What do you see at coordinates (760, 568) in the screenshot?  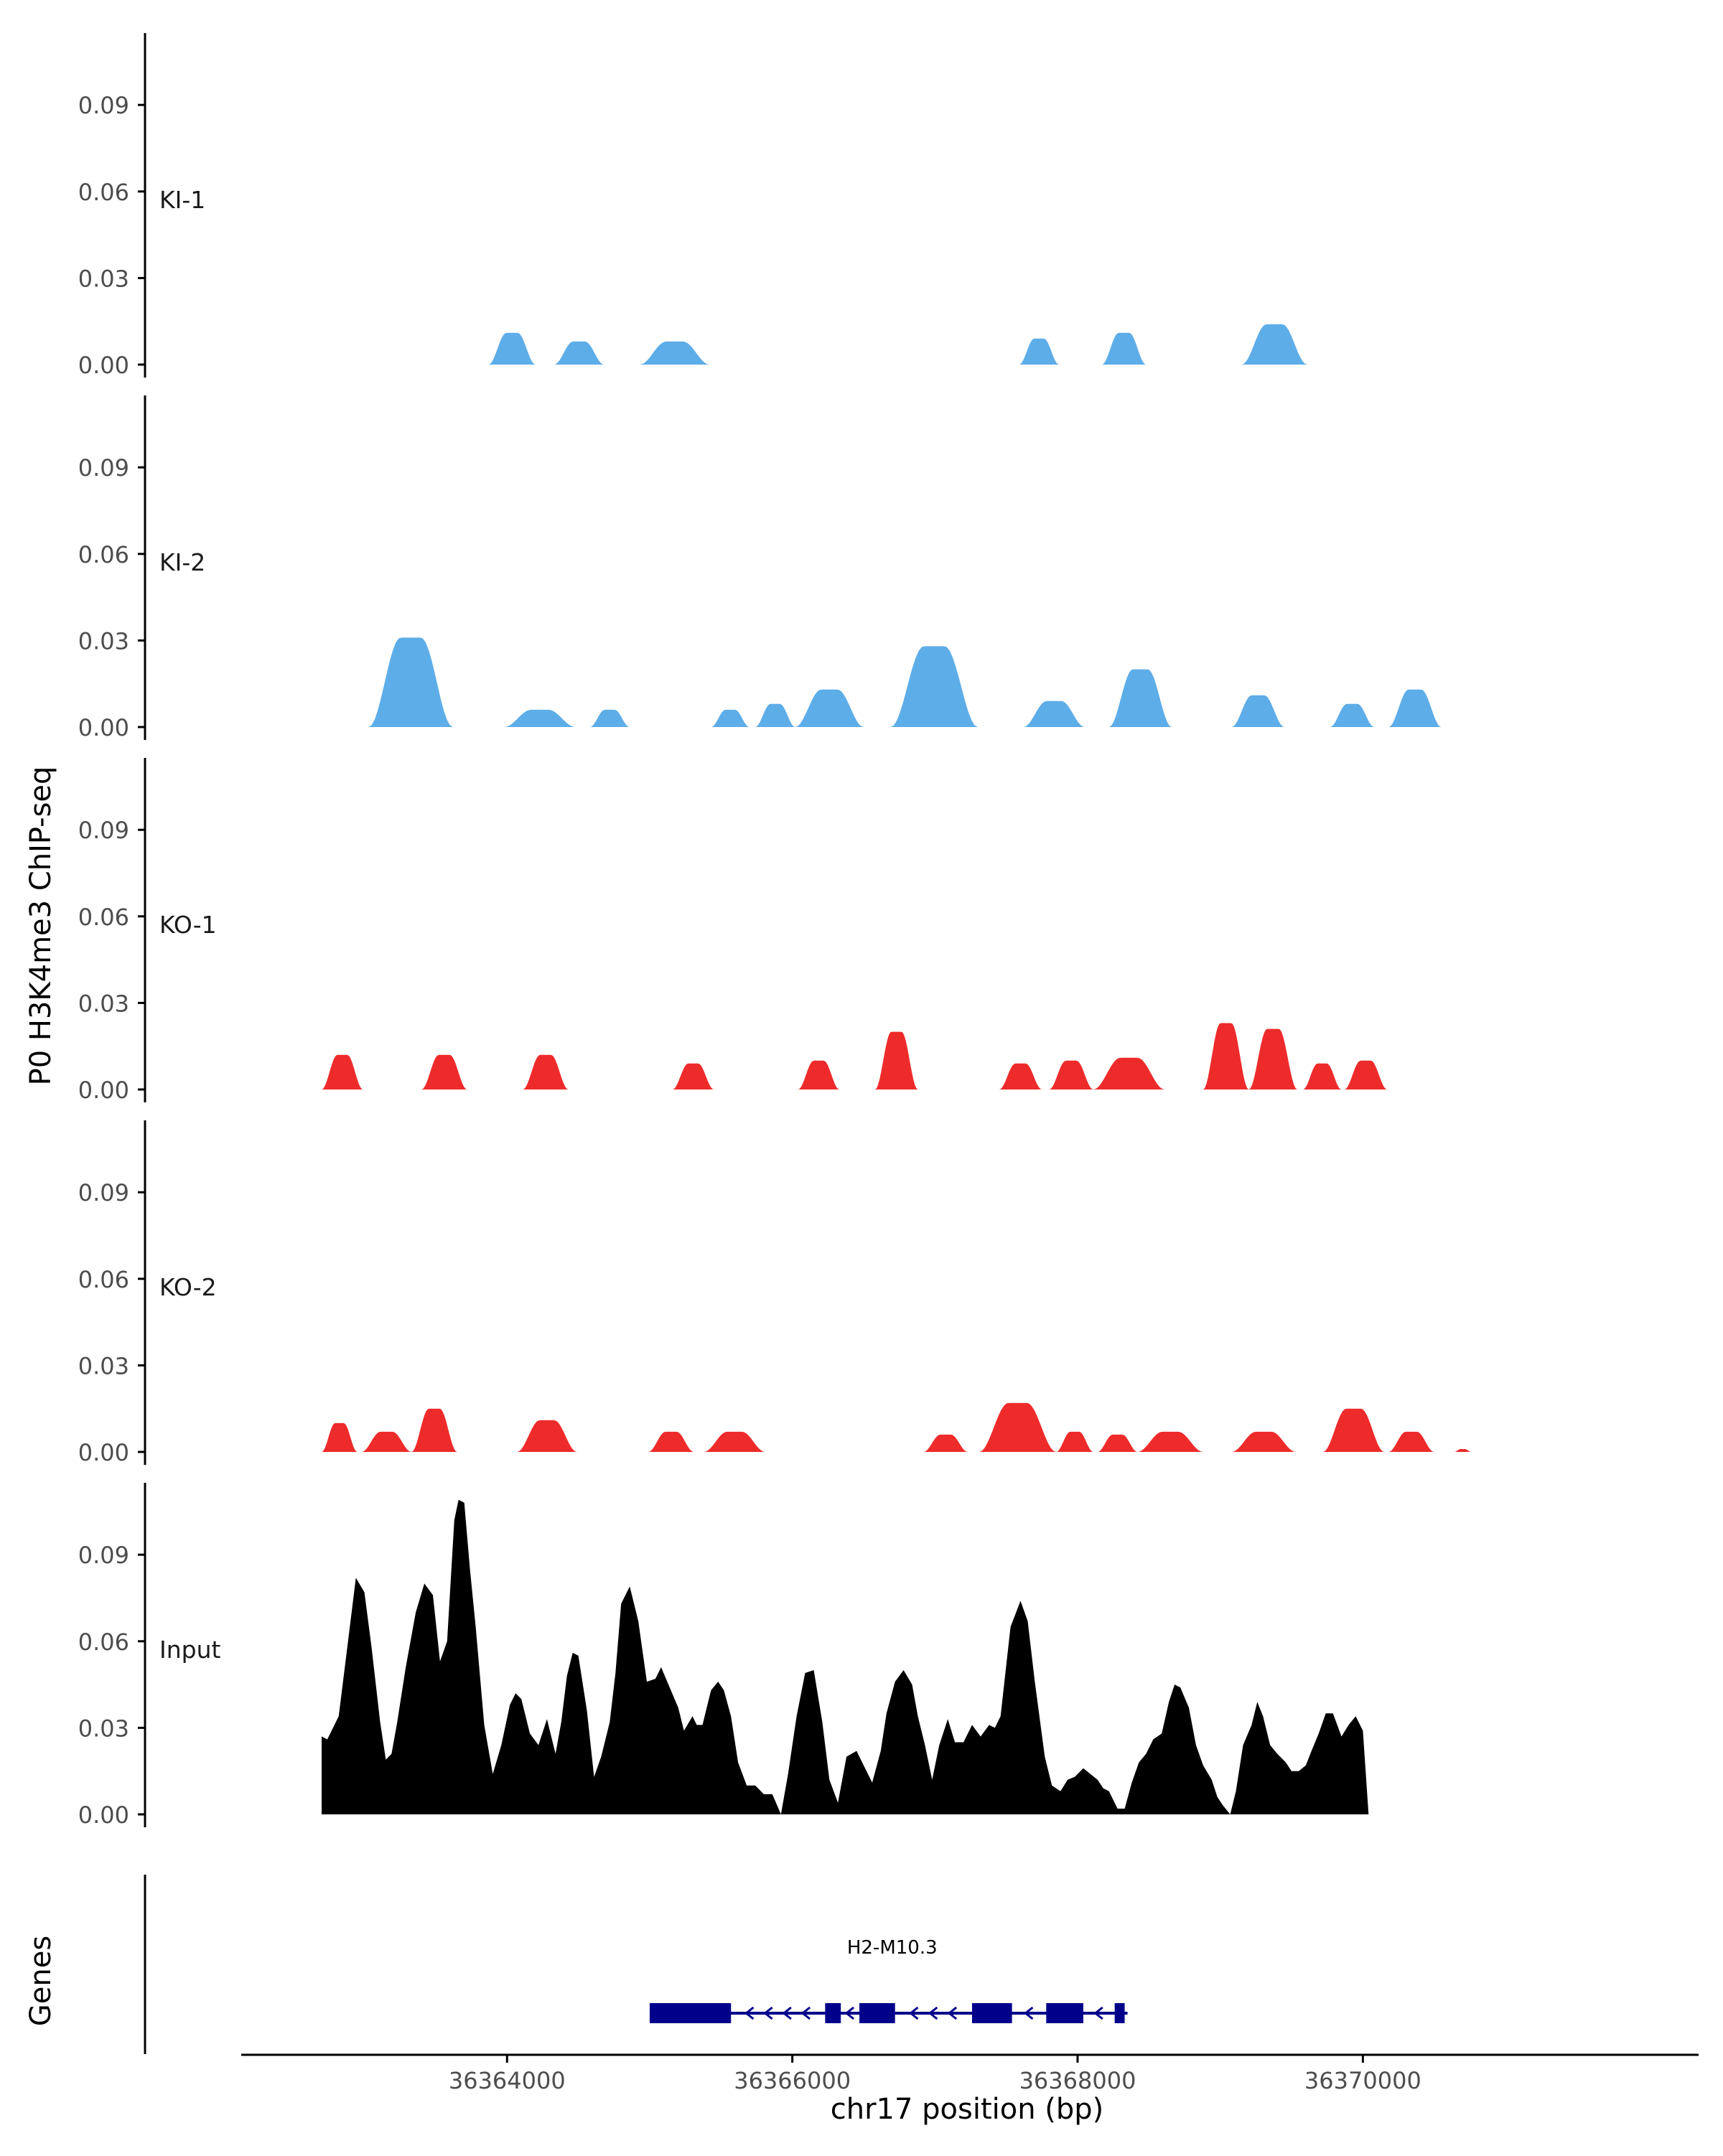 I see `track-ki-2: 0.00 0.03 0.06 0.09 KI-2` at bounding box center [760, 568].